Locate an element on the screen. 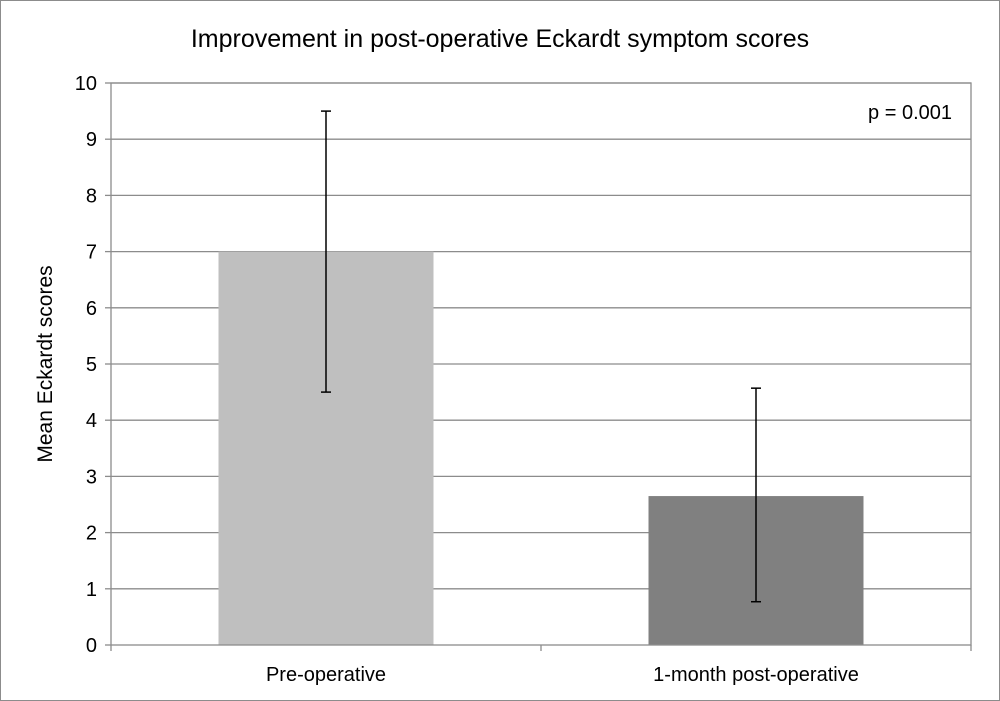 This screenshot has height=701, width=1000. x-tick-label: Pre-operative is located at coordinates (326, 675).